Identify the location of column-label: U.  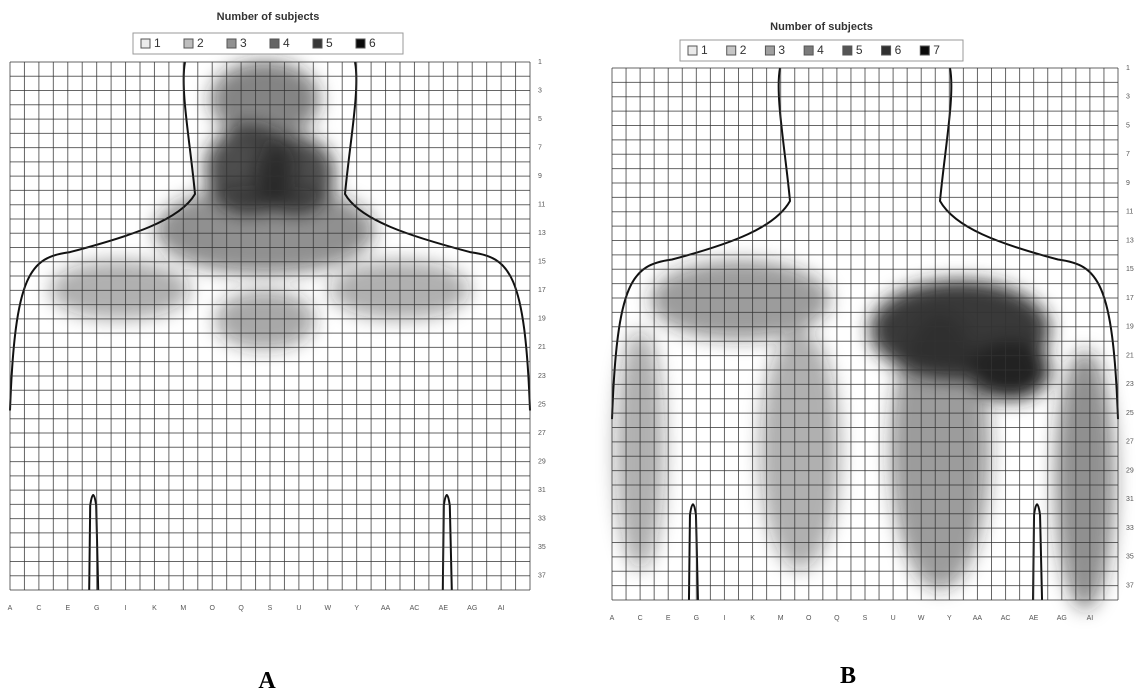
(893, 618).